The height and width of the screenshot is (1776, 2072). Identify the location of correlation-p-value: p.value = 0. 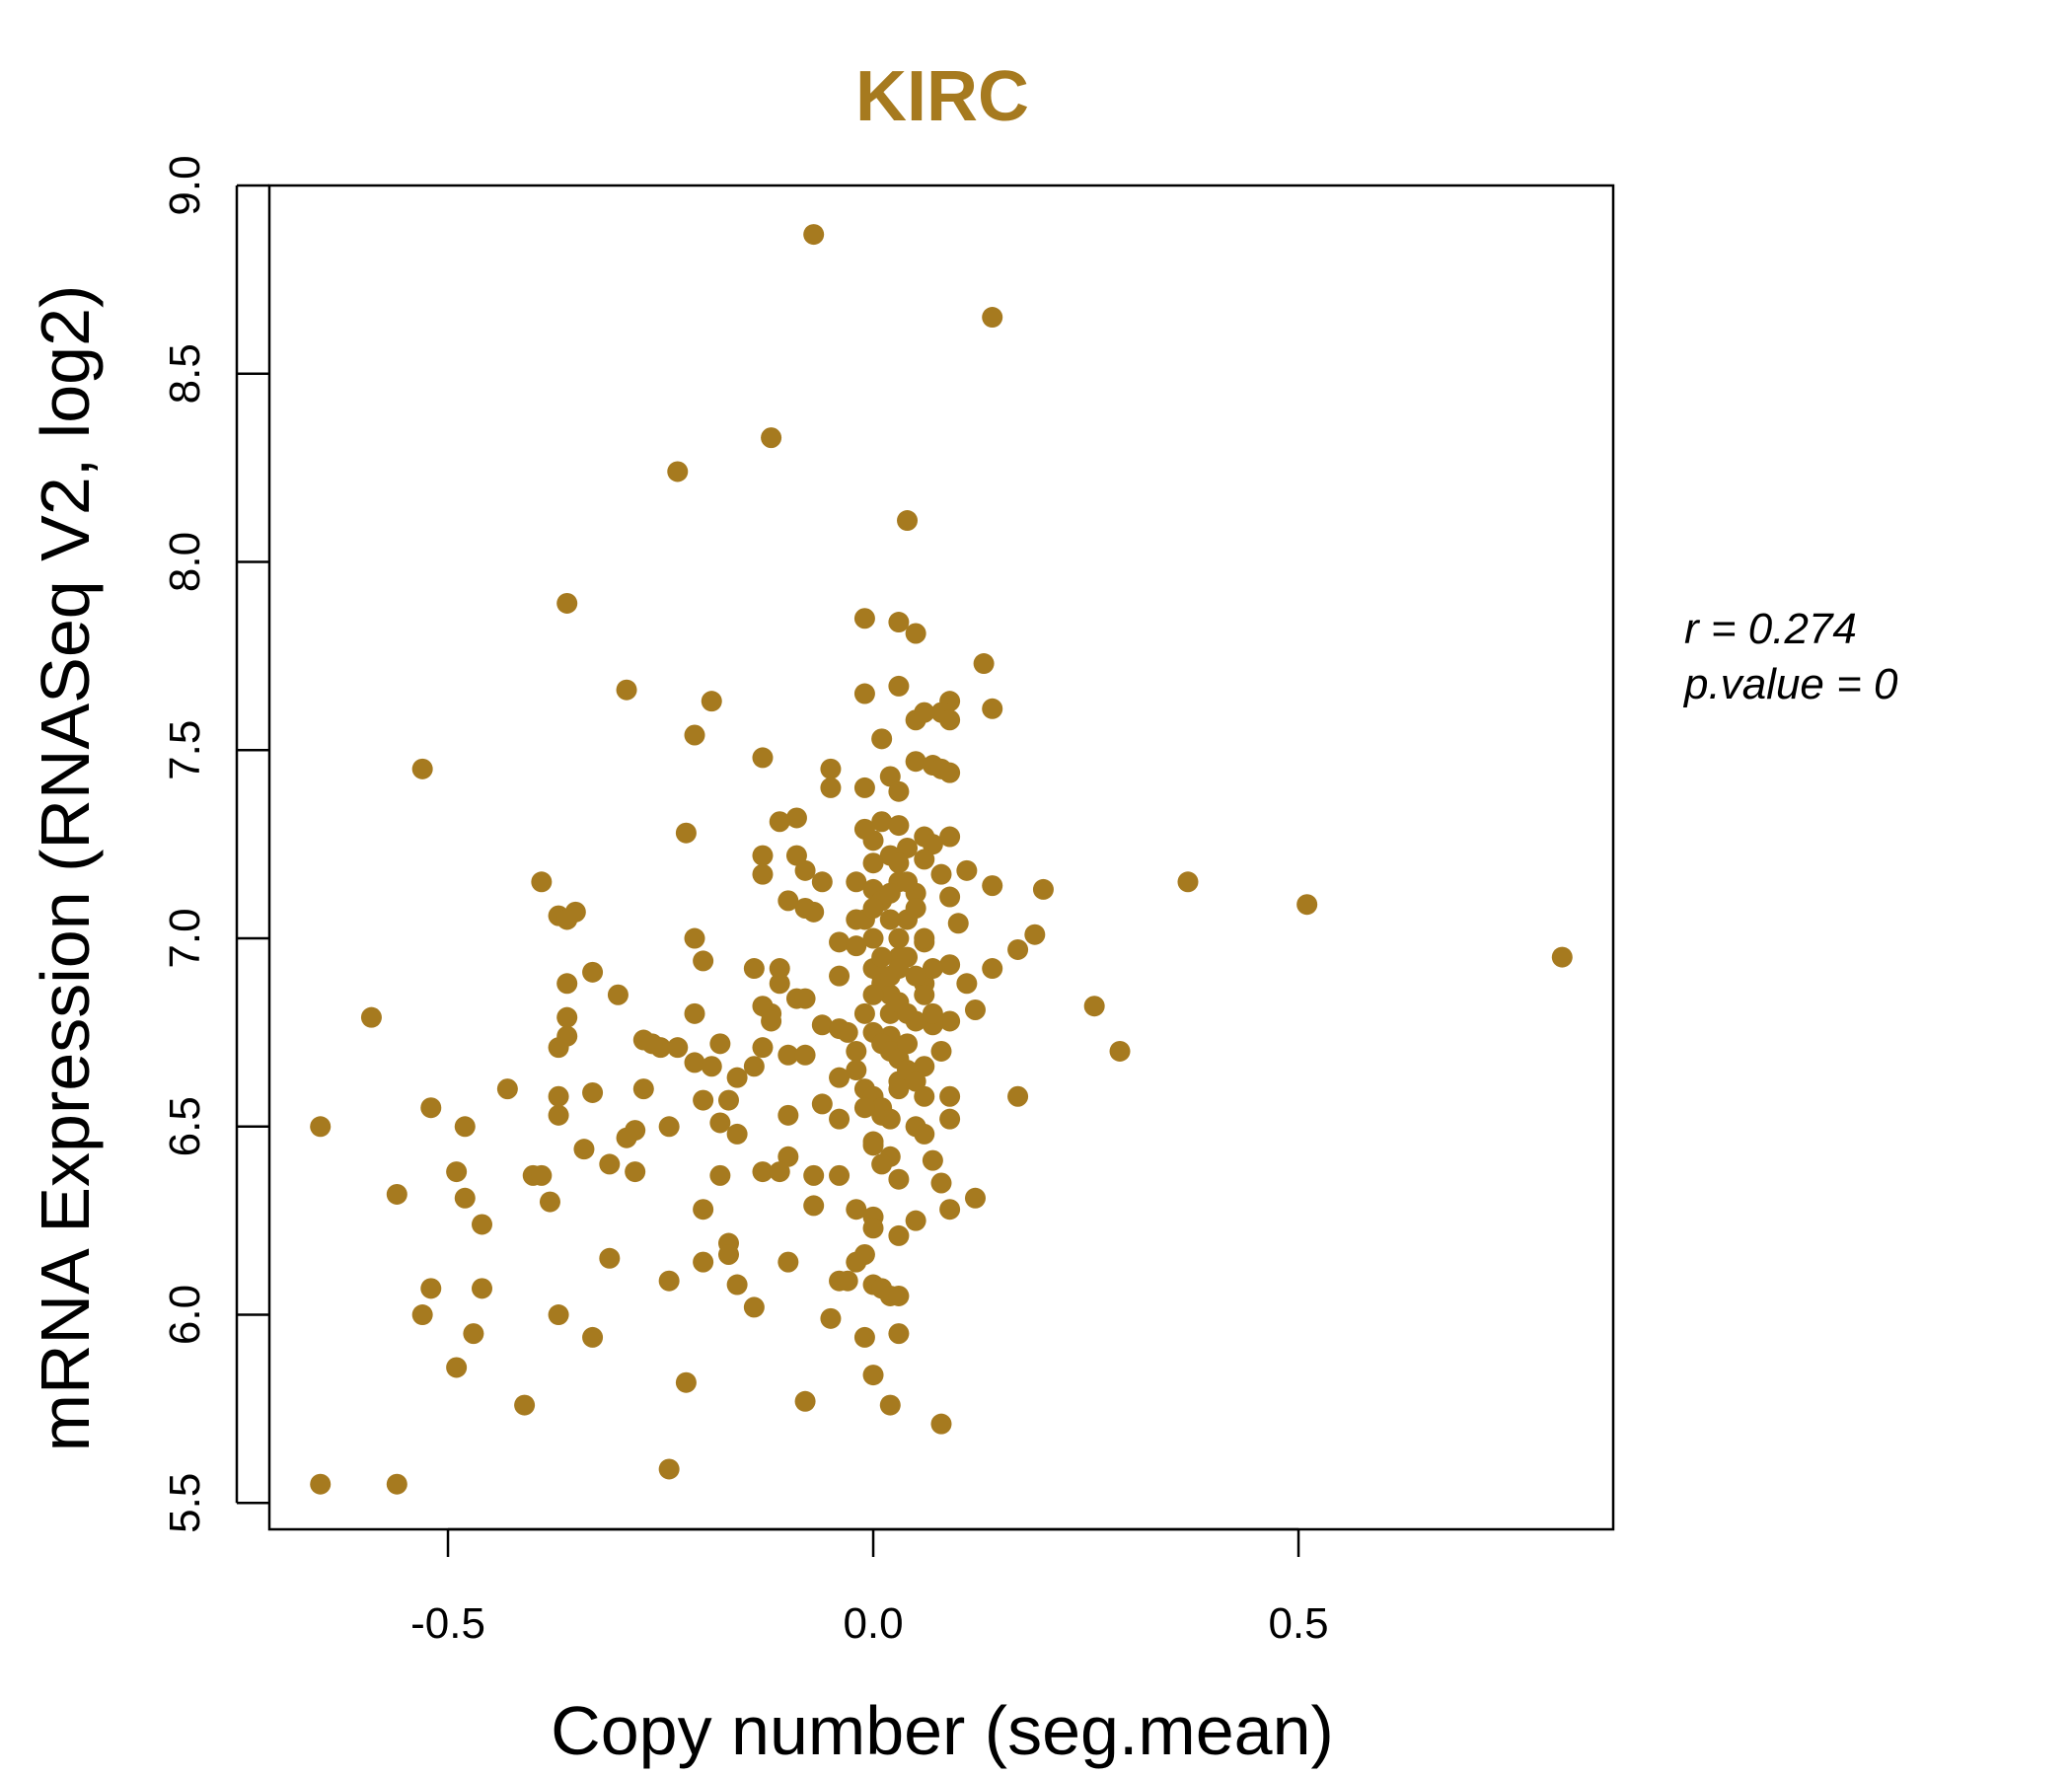
(1790, 684).